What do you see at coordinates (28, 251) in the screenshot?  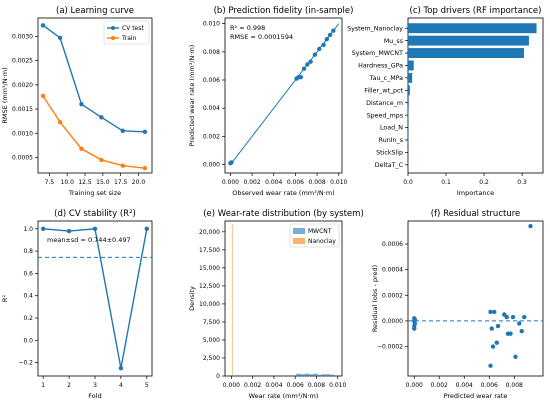 I see `y-tick-label: 0.8` at bounding box center [28, 251].